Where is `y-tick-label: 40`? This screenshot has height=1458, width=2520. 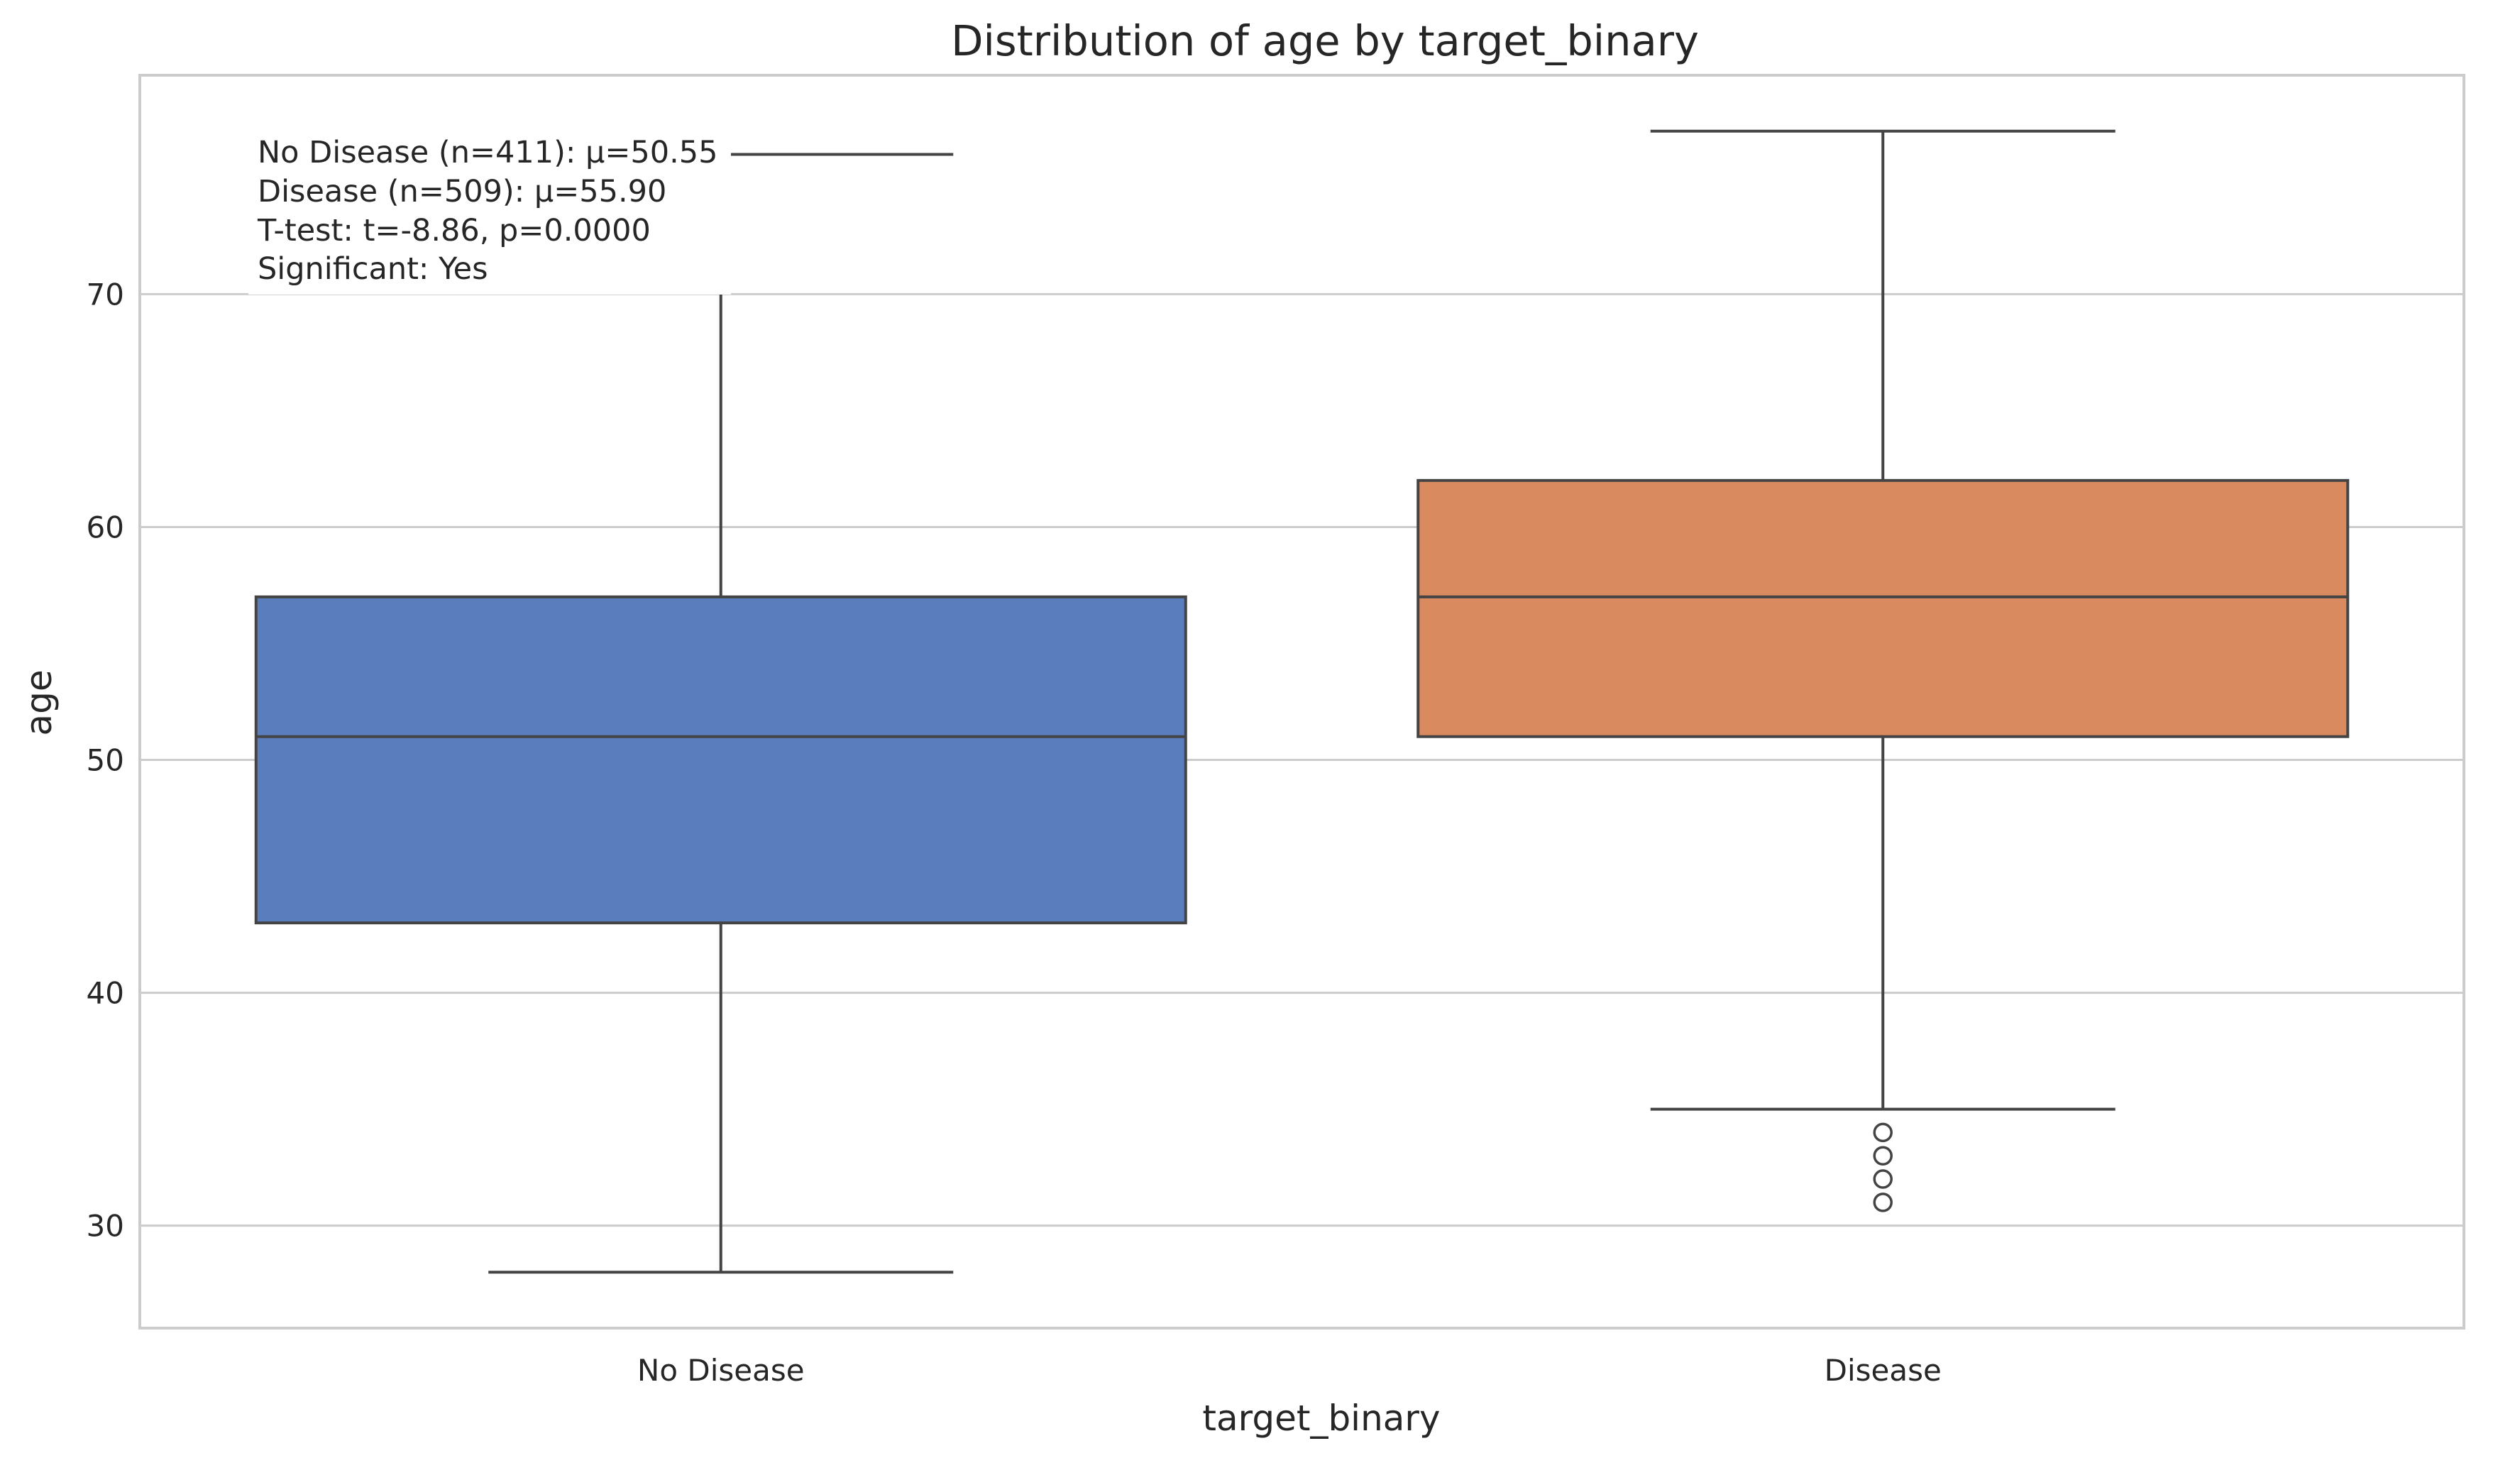
y-tick-label: 40 is located at coordinates (106, 993).